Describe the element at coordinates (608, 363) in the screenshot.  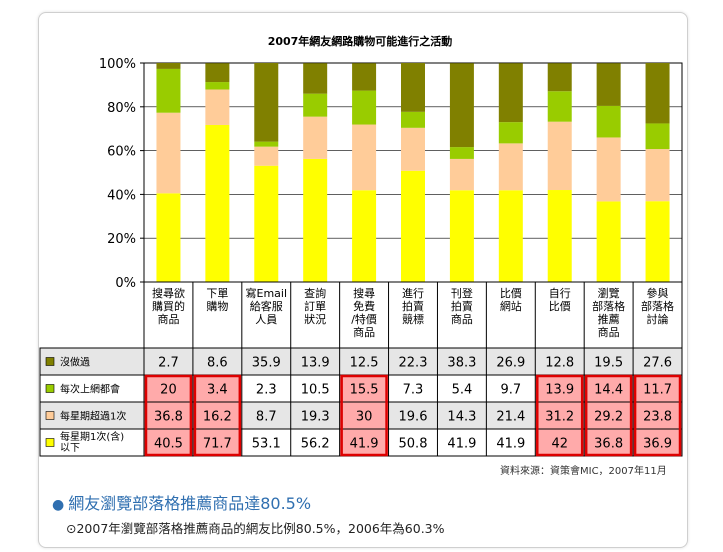
I see `data-label: 19.5` at that location.